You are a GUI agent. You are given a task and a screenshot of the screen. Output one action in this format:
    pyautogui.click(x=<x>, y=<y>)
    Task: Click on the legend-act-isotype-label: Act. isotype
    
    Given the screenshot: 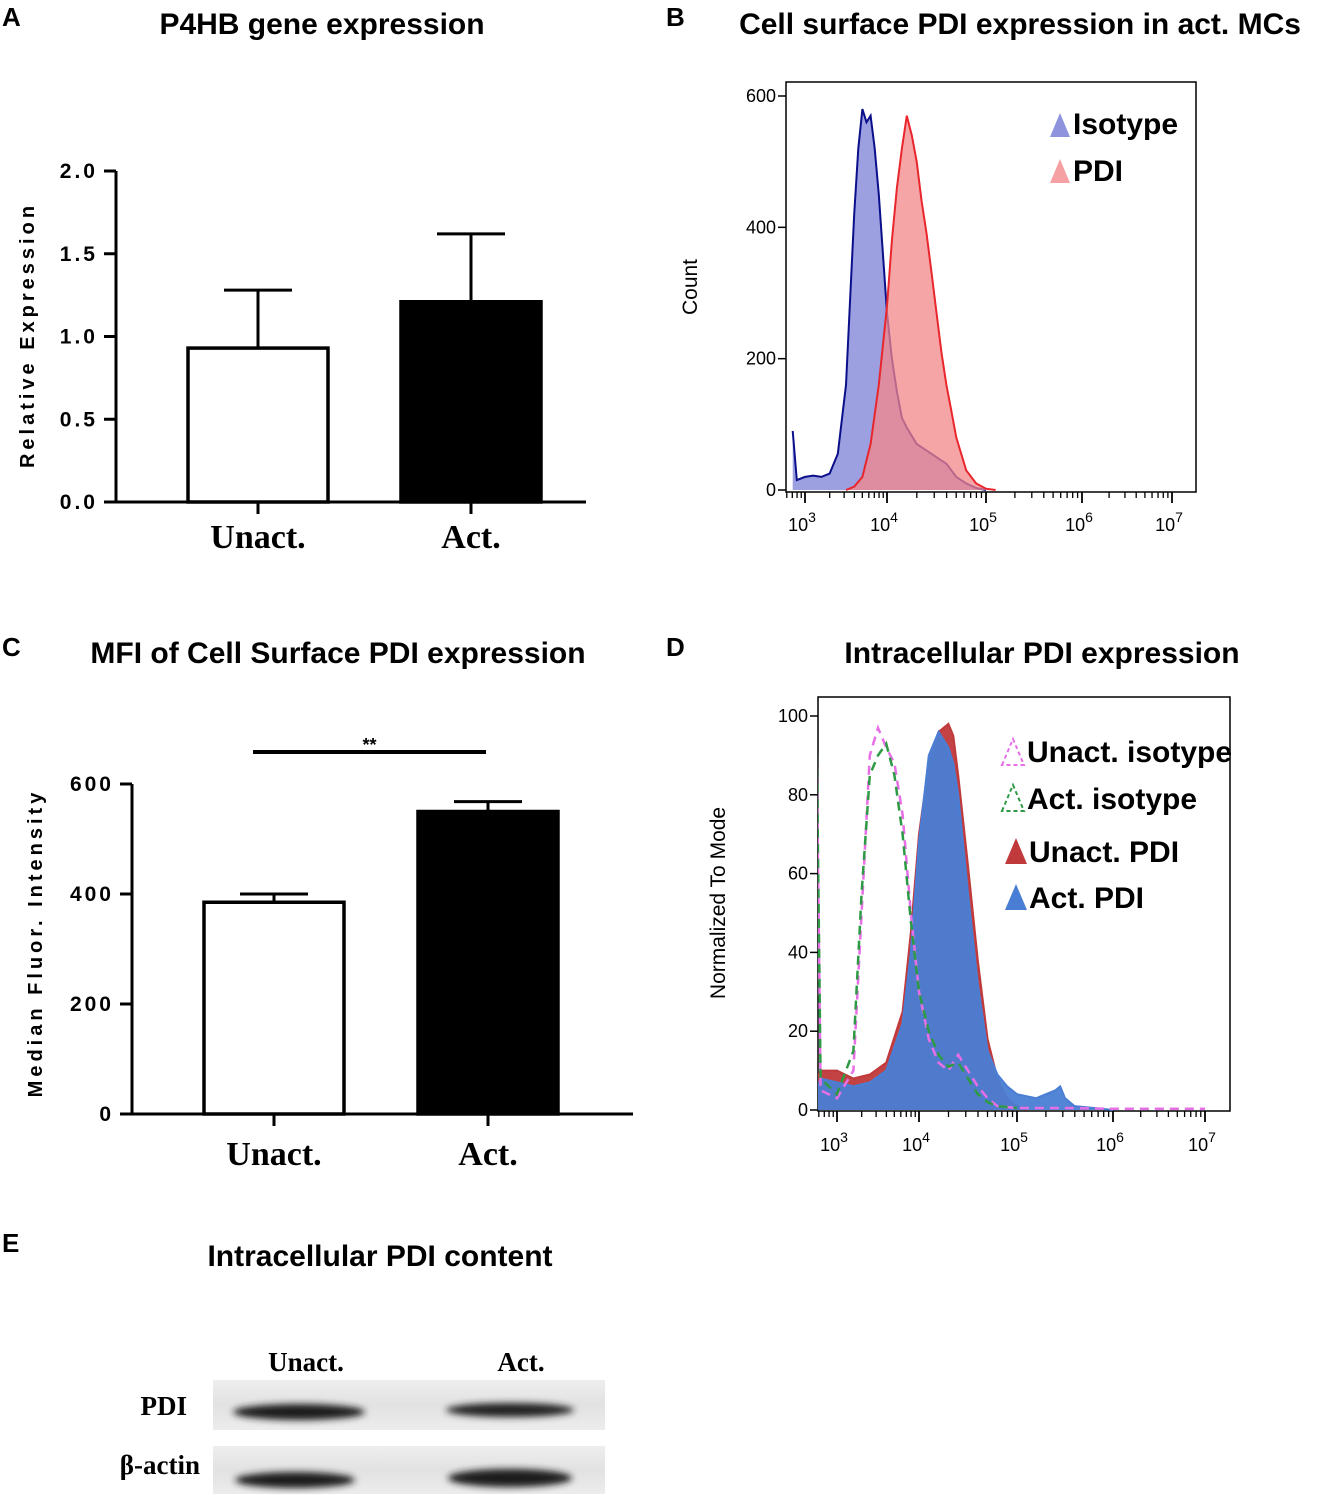 What is the action you would take?
    pyautogui.click(x=1112, y=799)
    